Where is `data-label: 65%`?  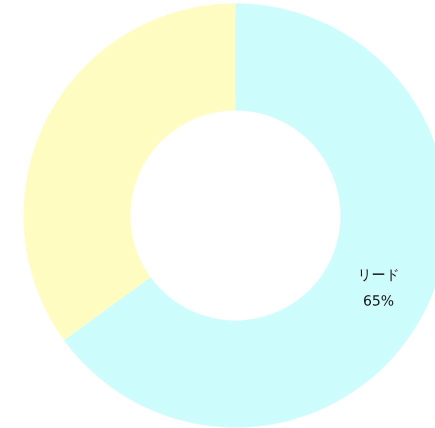
data-label: 65% is located at coordinates (378, 301).